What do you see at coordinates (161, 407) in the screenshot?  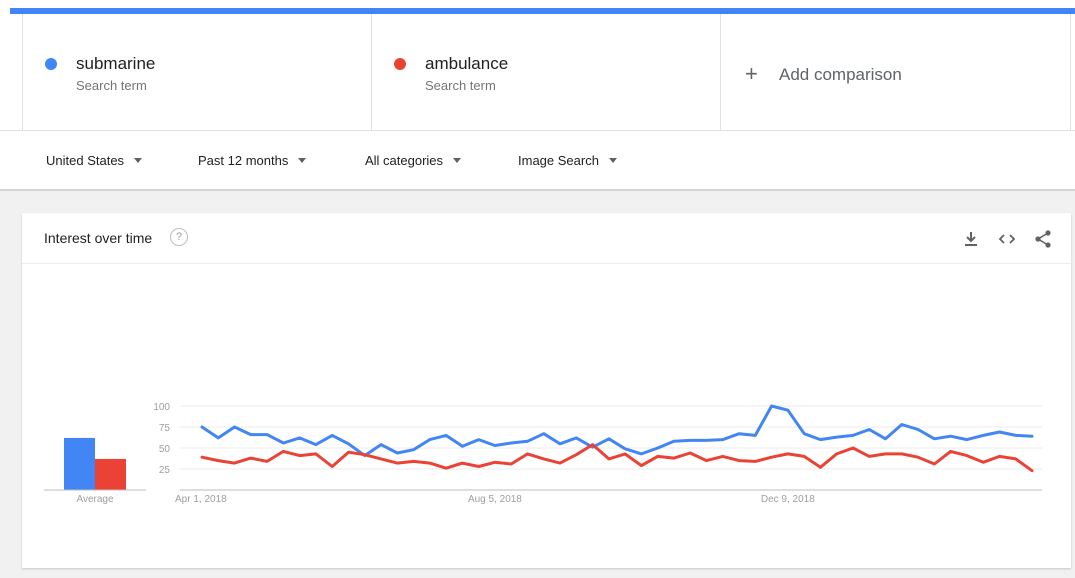 I see `y-tick-label: 100` at bounding box center [161, 407].